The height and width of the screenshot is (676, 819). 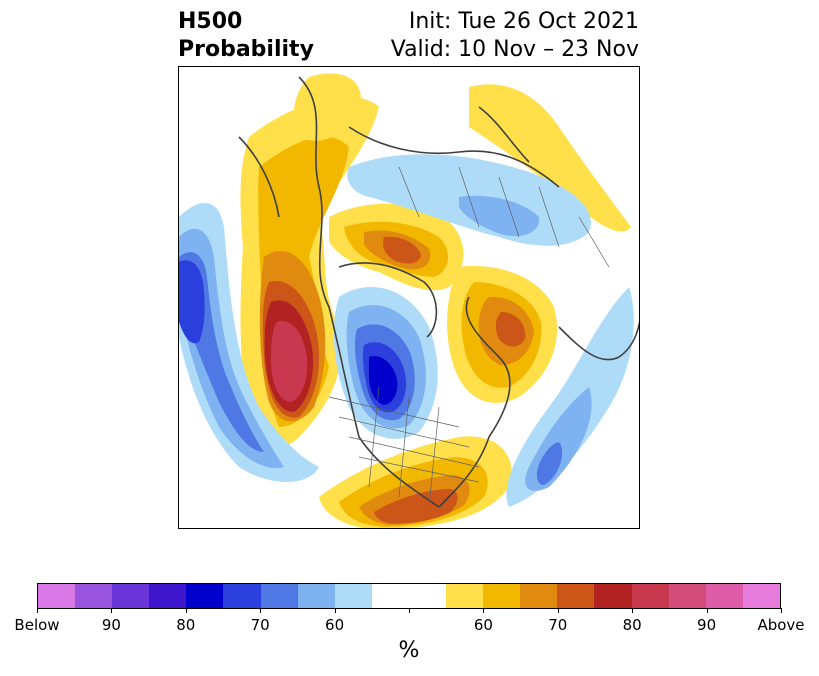 What do you see at coordinates (409, 650) in the screenshot?
I see `colorbar-unit: %` at bounding box center [409, 650].